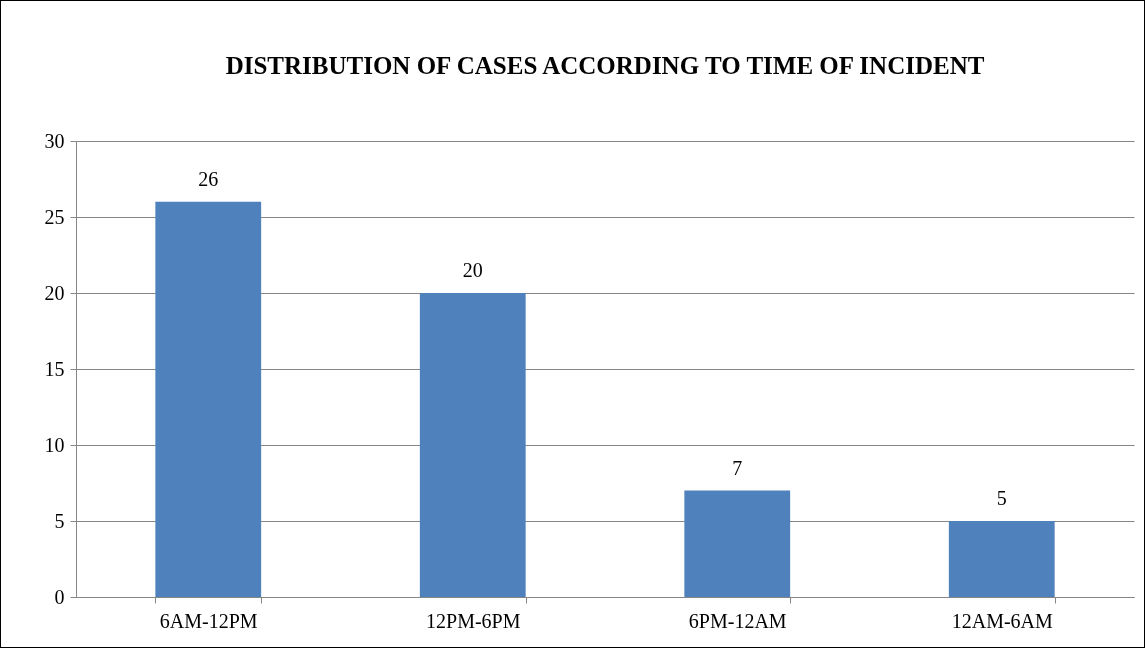  Describe the element at coordinates (208, 620) in the screenshot. I see `x-tick-label: 6AM-12PM` at that location.